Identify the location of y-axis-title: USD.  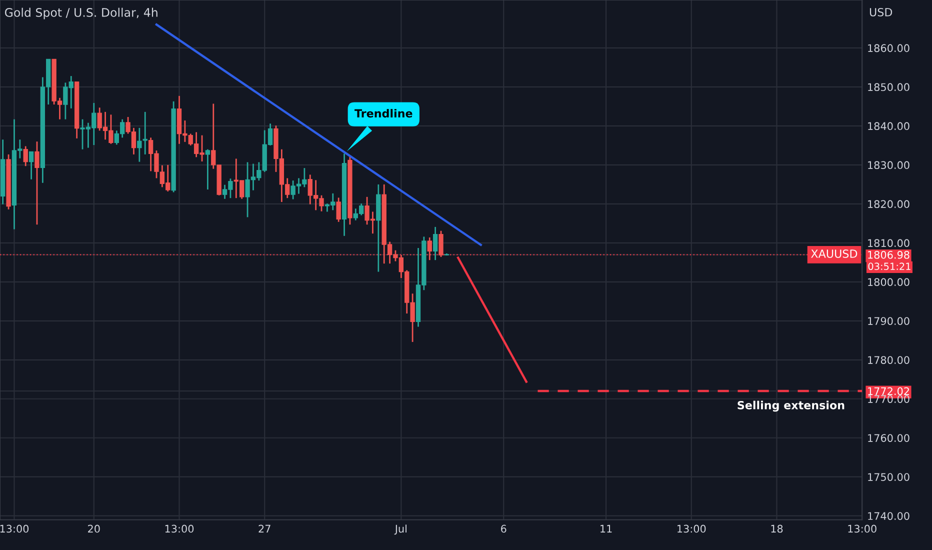
(881, 12).